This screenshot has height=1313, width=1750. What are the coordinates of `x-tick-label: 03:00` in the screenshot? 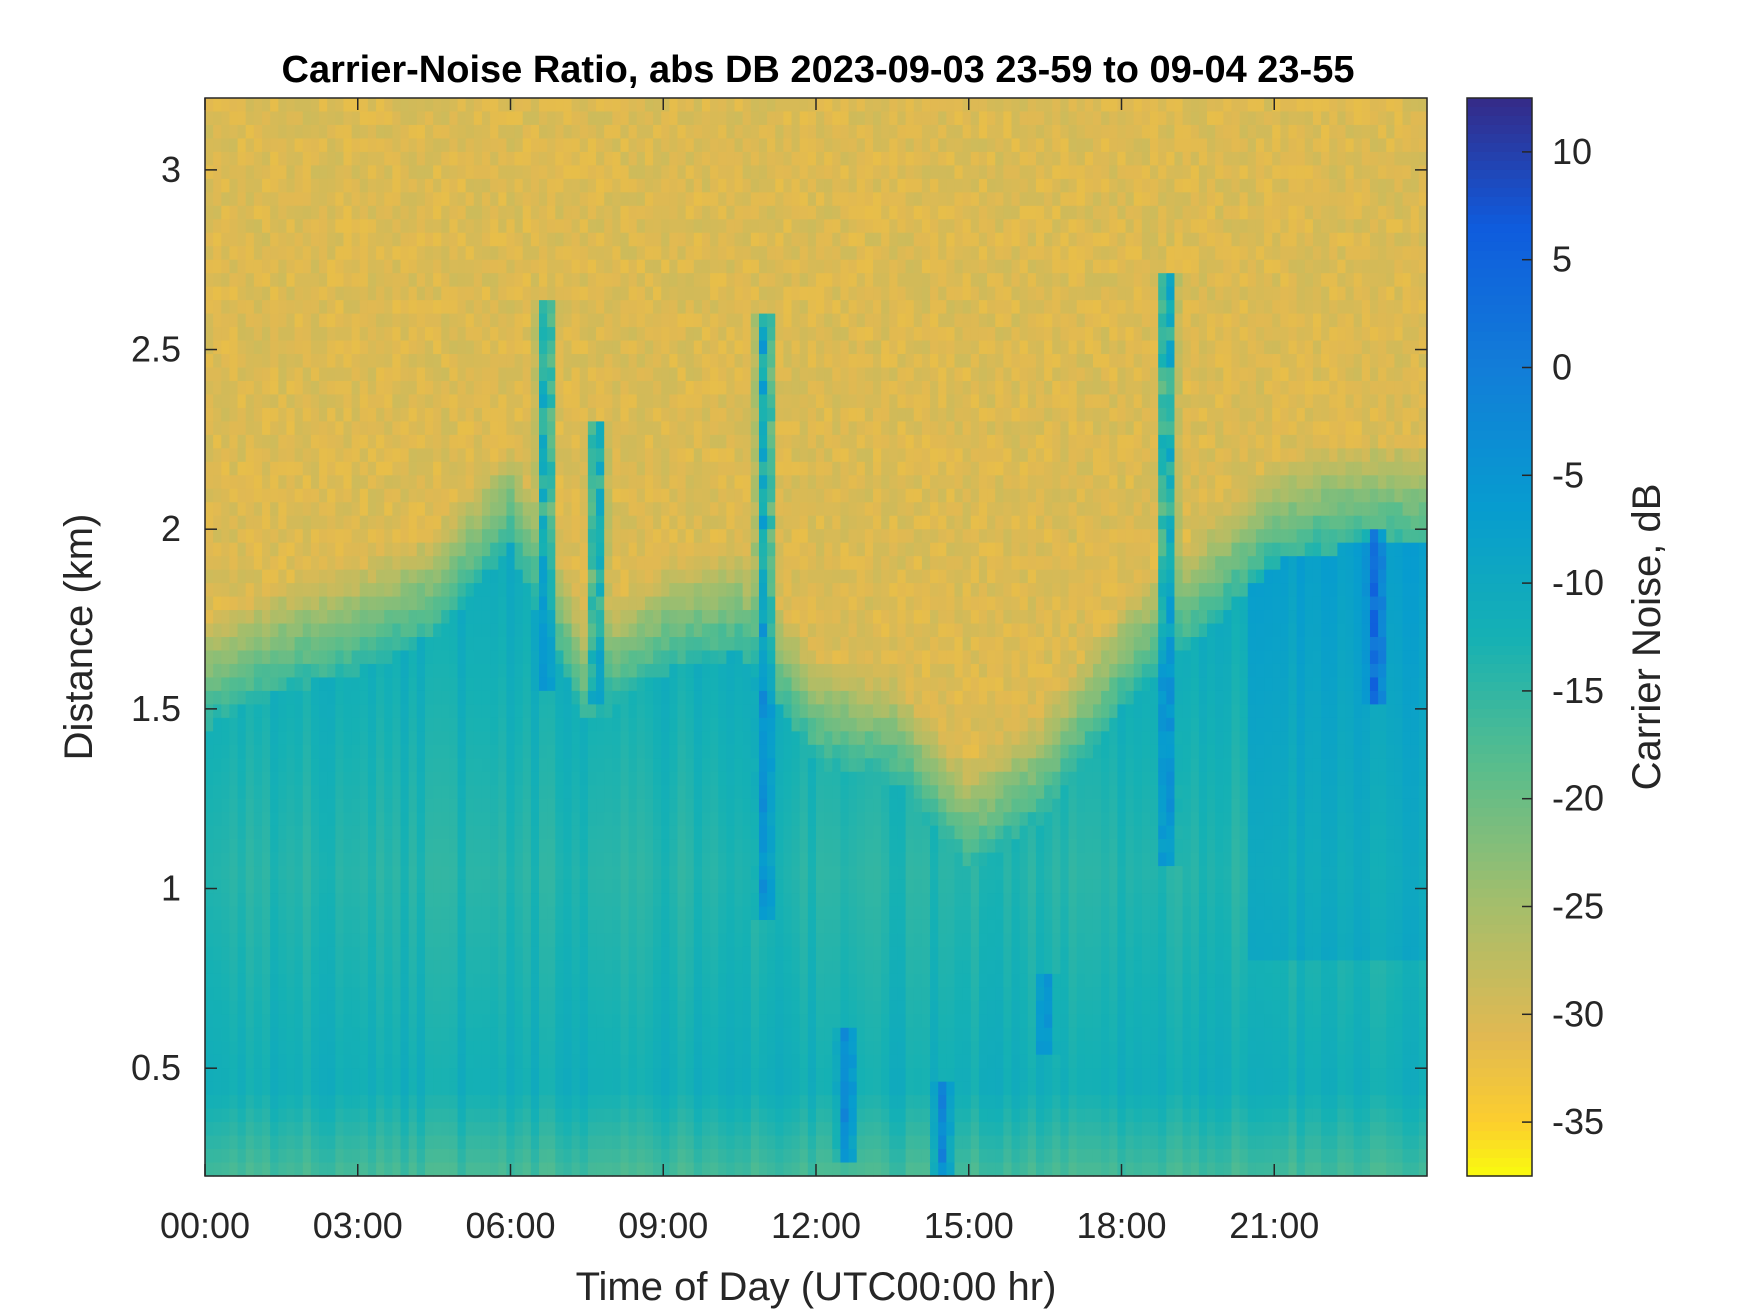 It's located at (358, 1225).